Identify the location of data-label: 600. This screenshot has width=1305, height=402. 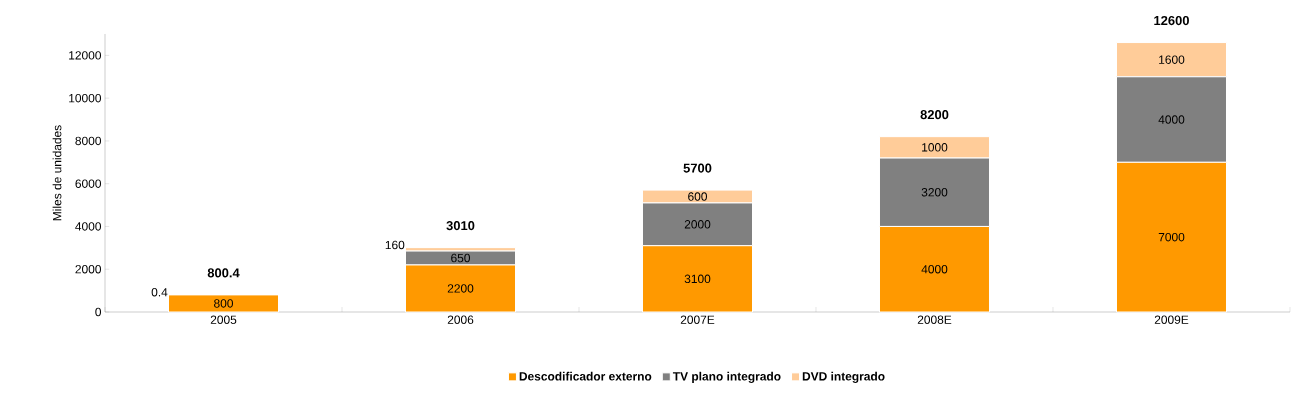
(698, 196).